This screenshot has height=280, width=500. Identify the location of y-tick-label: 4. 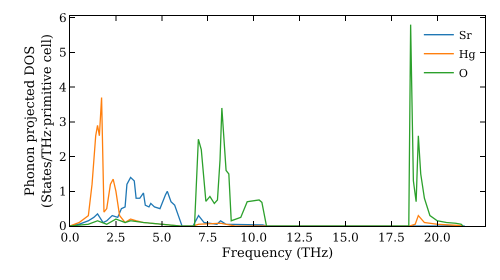
(62, 87).